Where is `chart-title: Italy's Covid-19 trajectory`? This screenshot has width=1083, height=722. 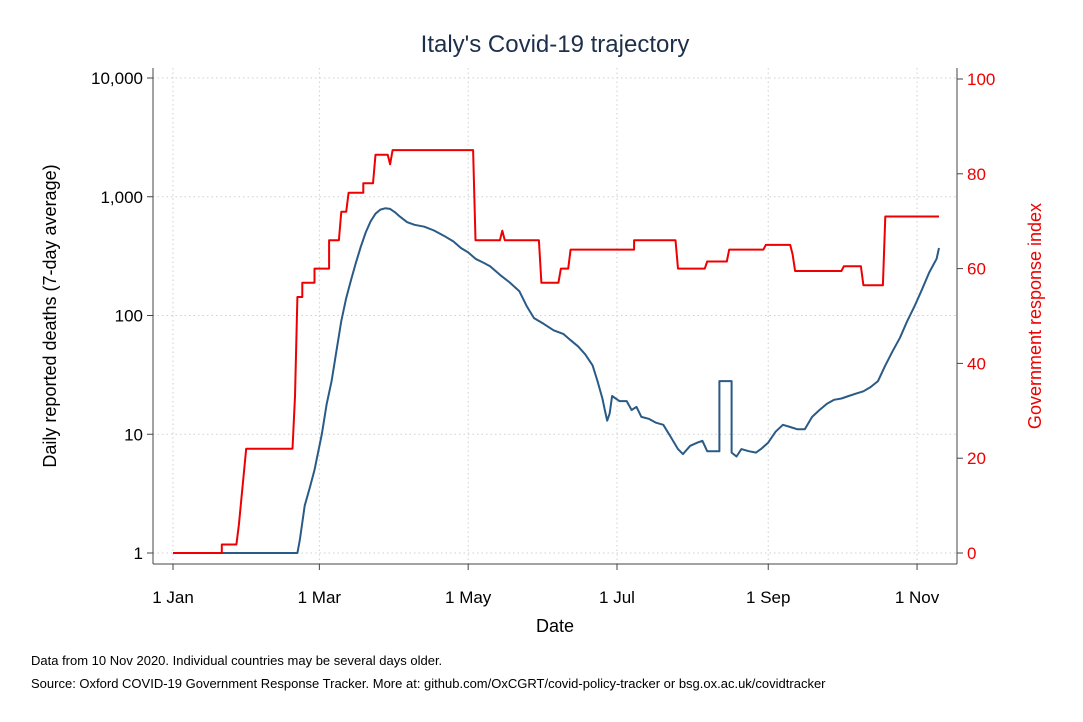
chart-title: Italy's Covid-19 trajectory is located at coordinates (555, 44).